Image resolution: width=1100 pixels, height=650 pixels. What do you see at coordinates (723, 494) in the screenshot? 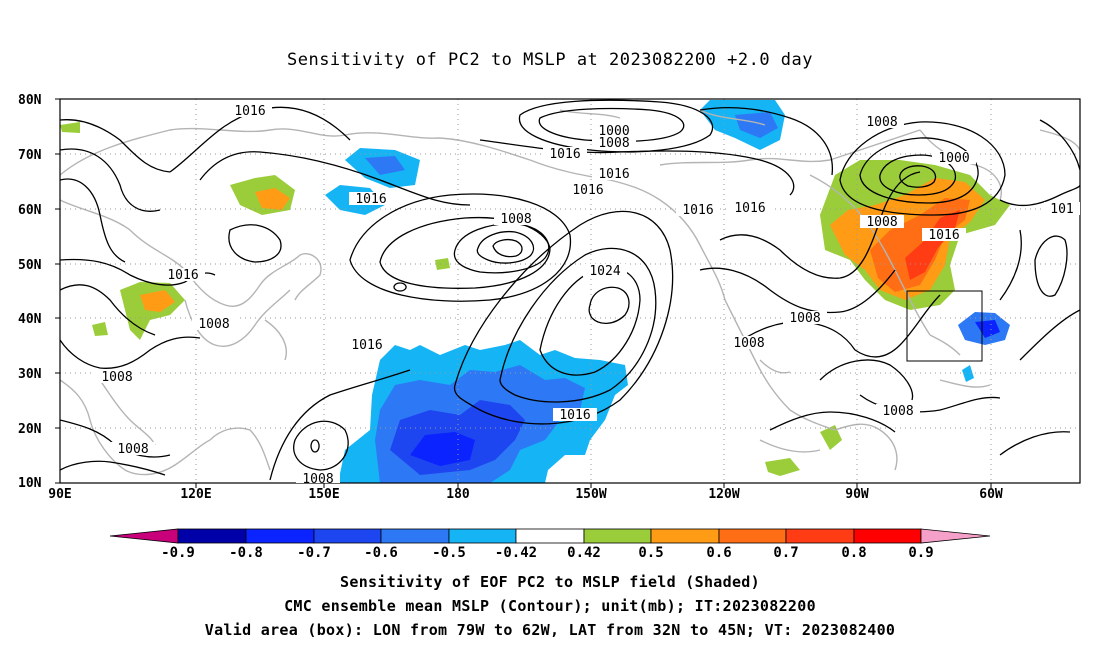
I see `lon-label: 120W` at bounding box center [723, 494].